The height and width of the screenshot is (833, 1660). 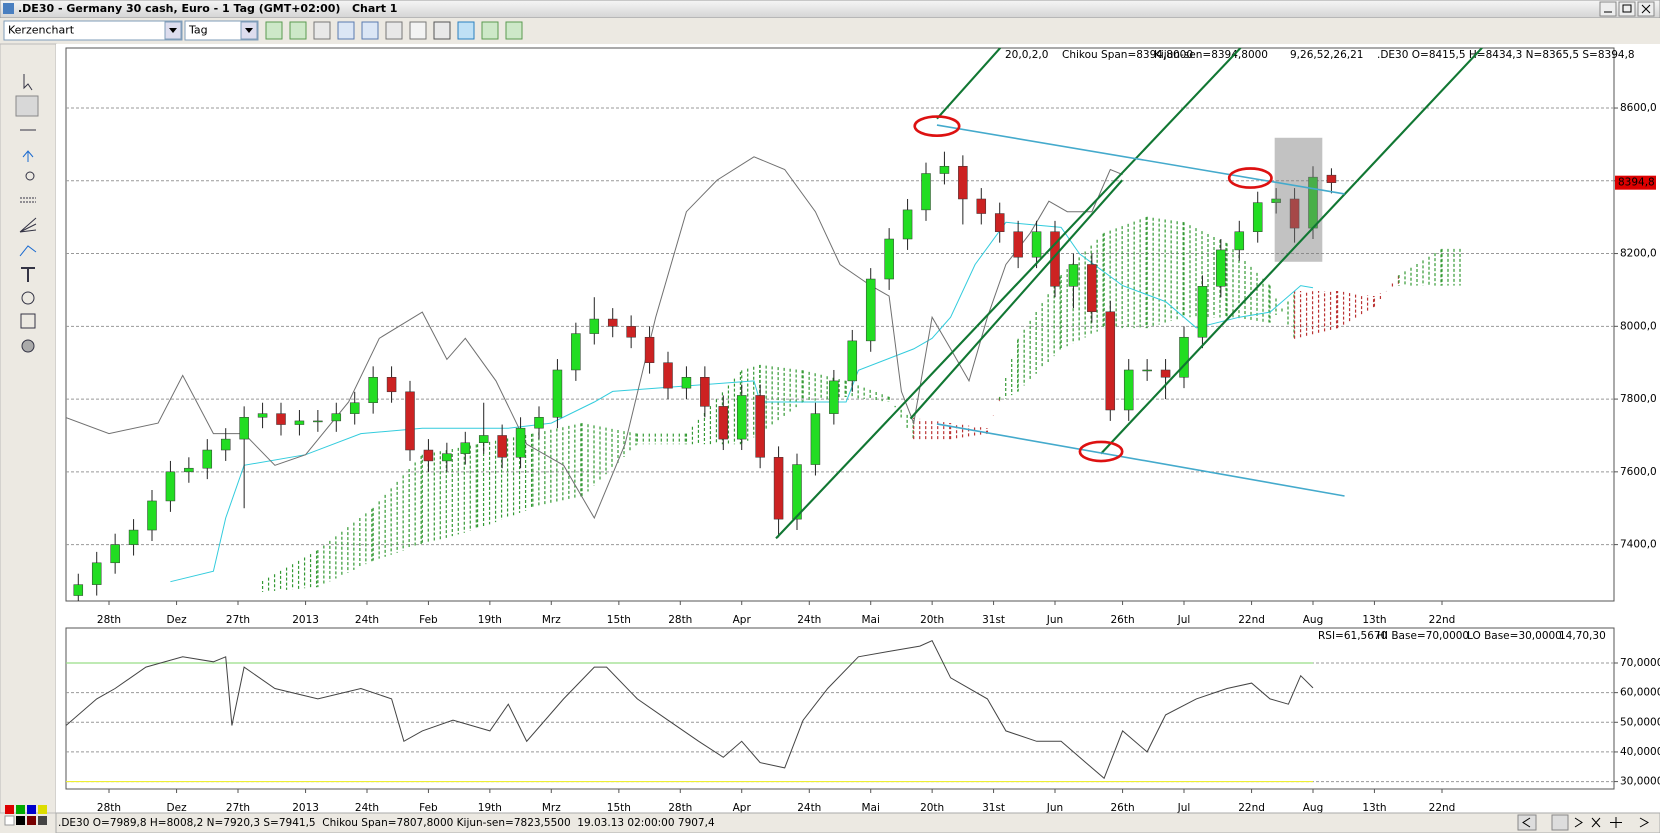 What do you see at coordinates (28, 156) in the screenshot?
I see `arrow-tool` at bounding box center [28, 156].